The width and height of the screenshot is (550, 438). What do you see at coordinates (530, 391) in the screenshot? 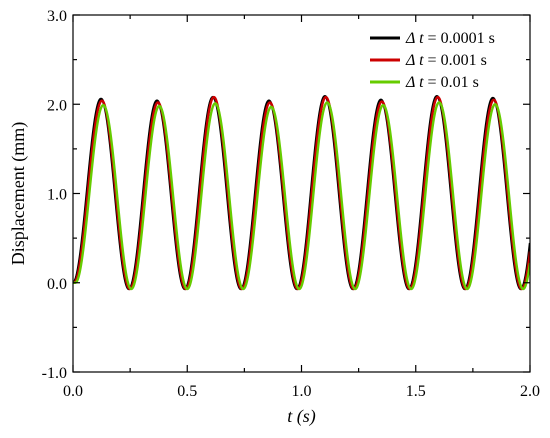
I see `x-tick-label: 2.0` at bounding box center [530, 391].